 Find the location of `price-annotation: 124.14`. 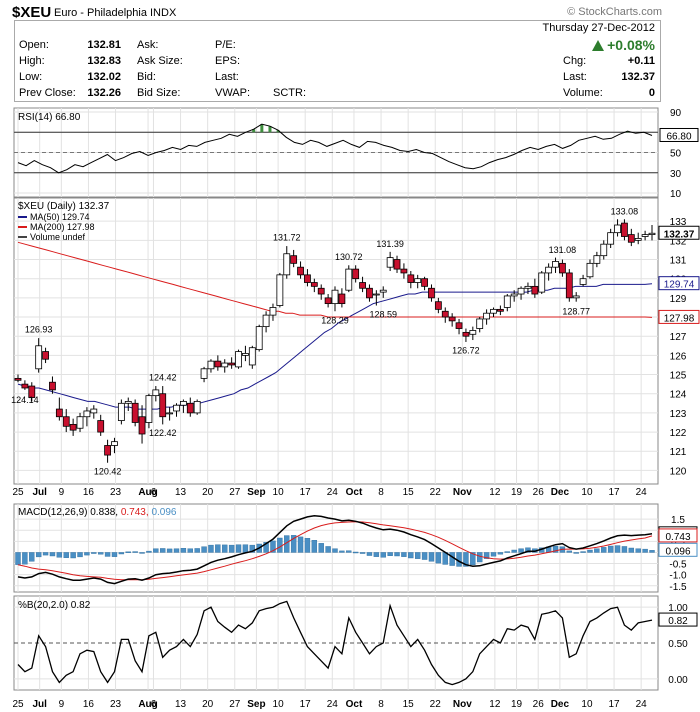

price-annotation: 124.14 is located at coordinates (25, 400).